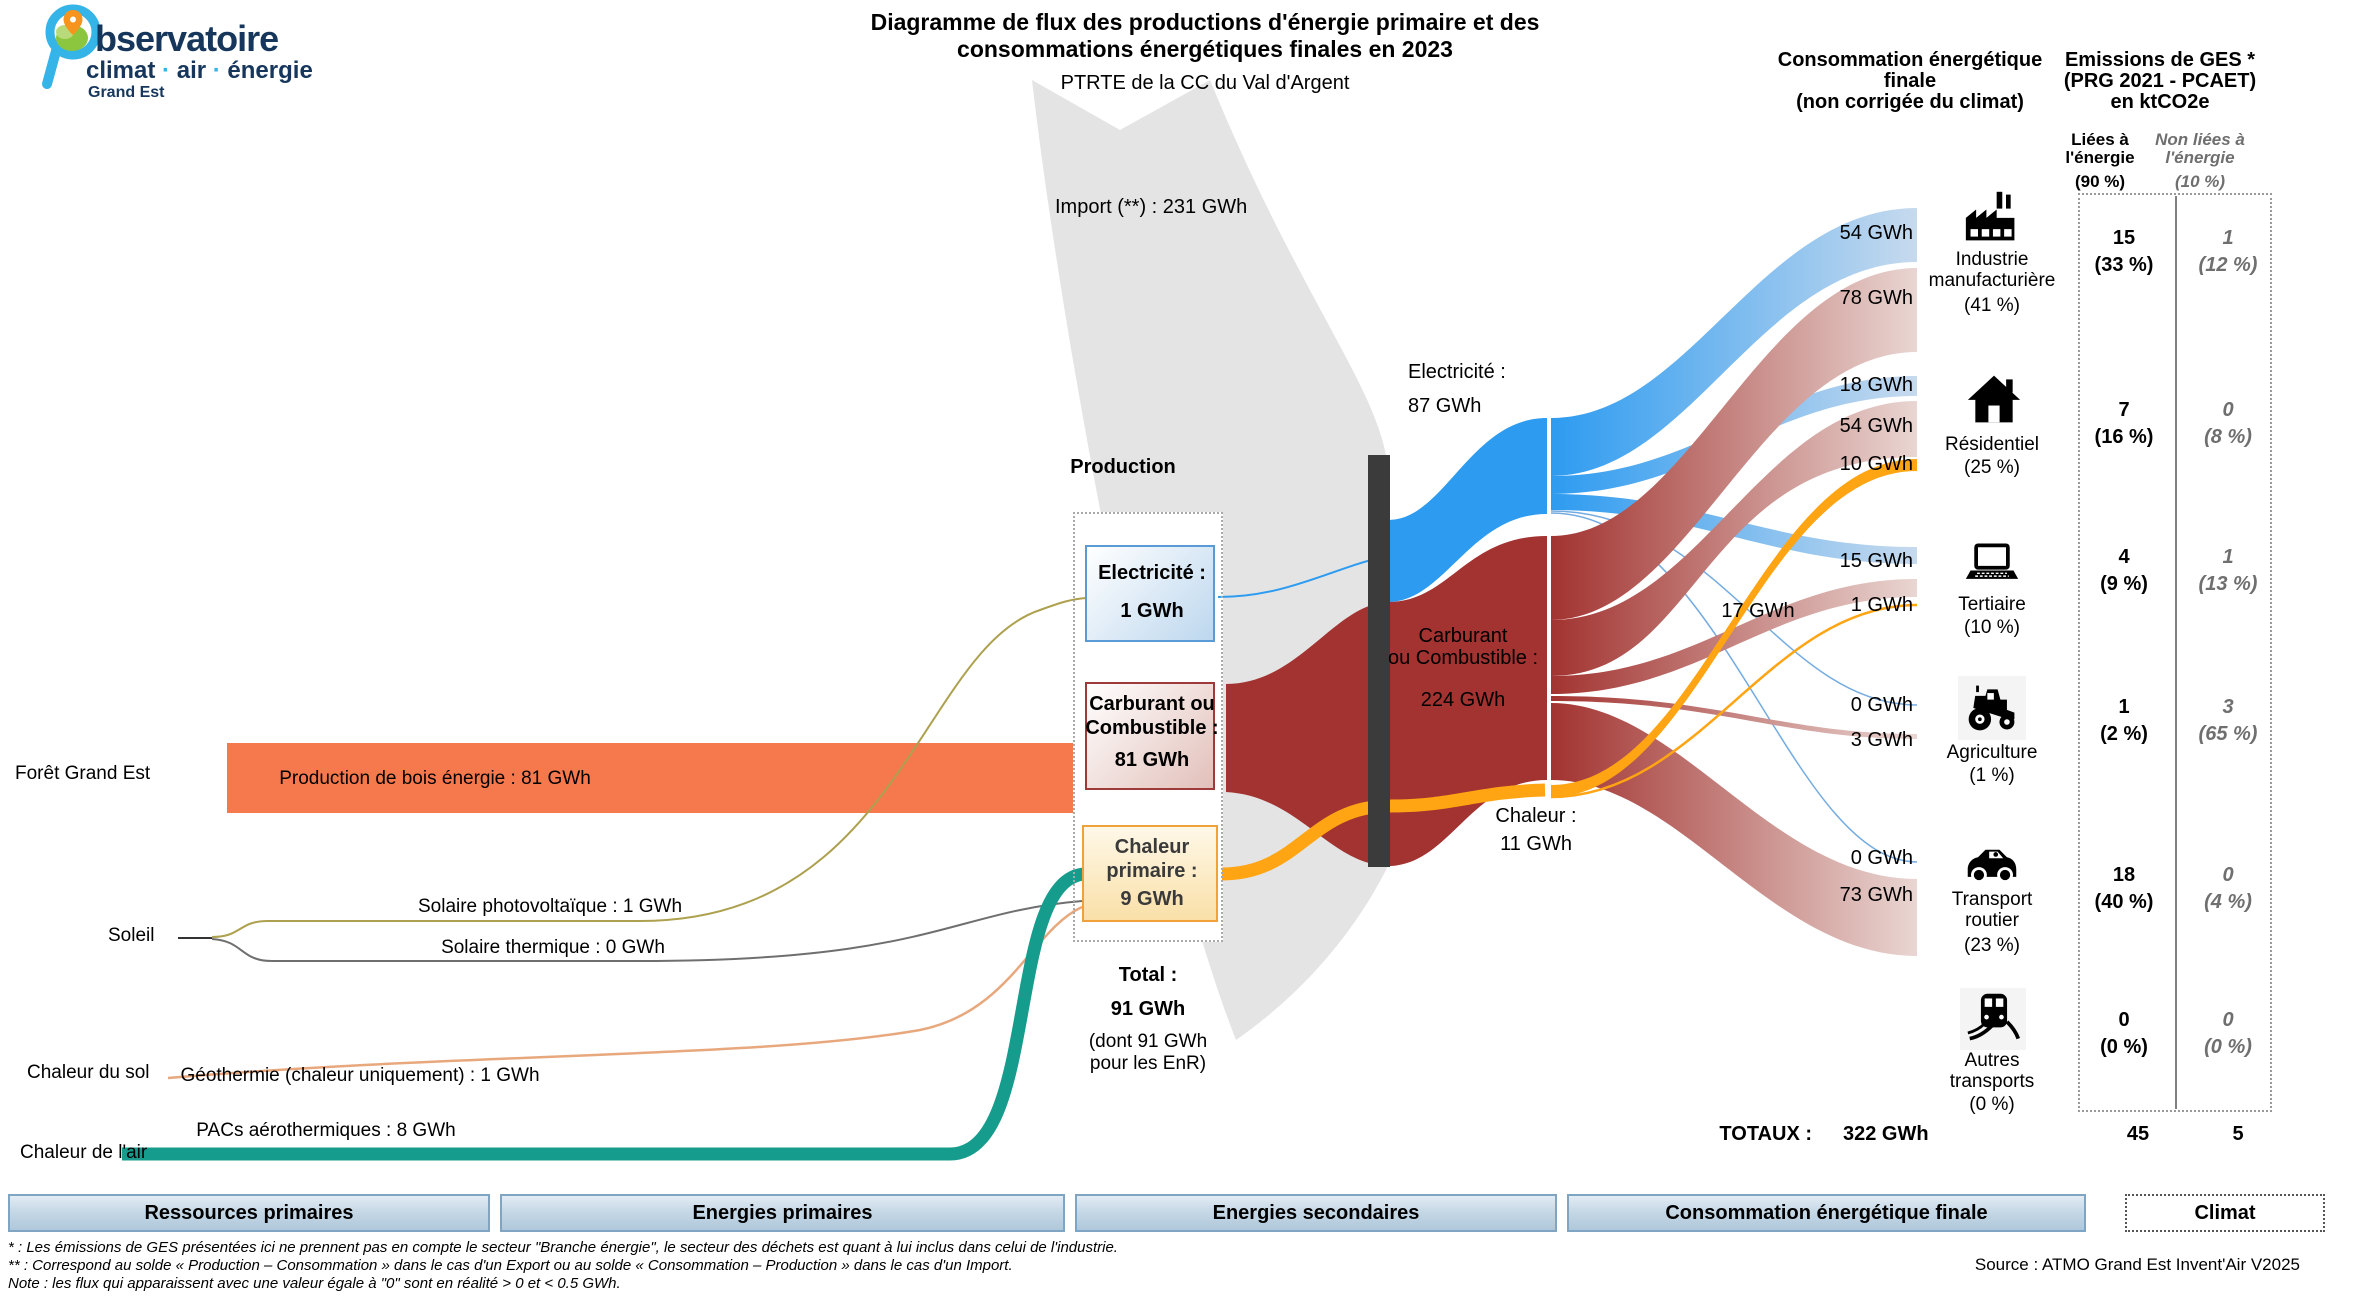 This screenshot has width=2370, height=1299. I want to click on ges-transport-energy-pct: (40 %), so click(2124, 902).